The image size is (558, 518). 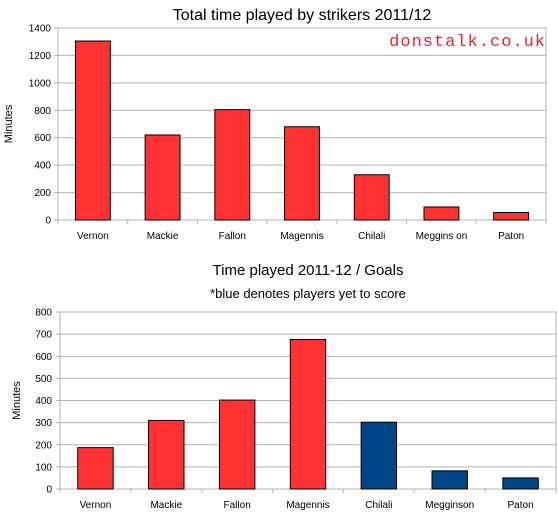 What do you see at coordinates (308, 293) in the screenshot?
I see `chart-subtitle: *blue denotes players yet to score` at bounding box center [308, 293].